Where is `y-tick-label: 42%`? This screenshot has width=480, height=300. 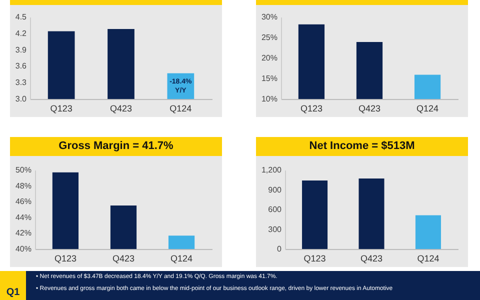
y-tick-label: 42% is located at coordinates (23, 233).